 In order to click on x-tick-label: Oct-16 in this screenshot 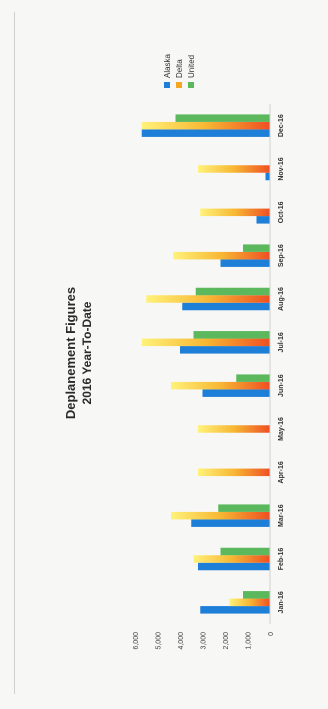, I will do `click(281, 212)`.